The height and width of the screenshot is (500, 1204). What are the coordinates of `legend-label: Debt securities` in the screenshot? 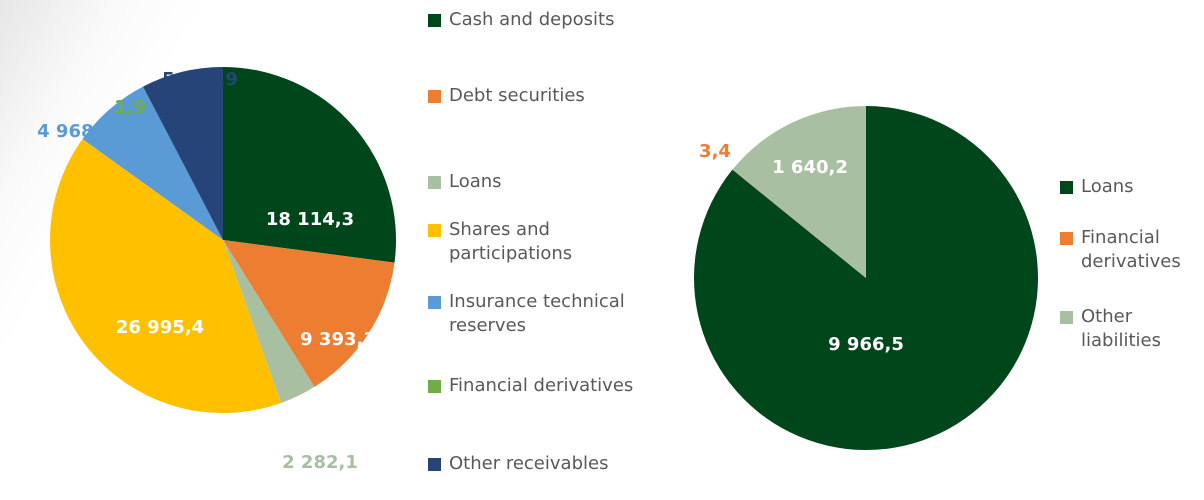 It's located at (517, 95).